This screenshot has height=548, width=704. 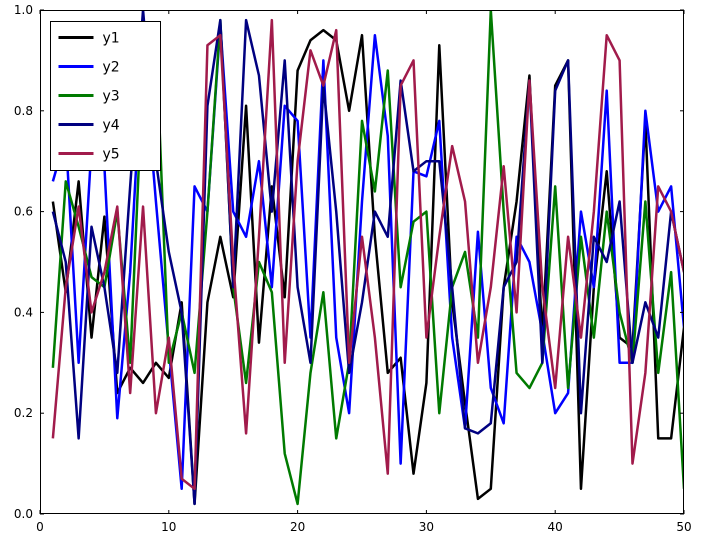 What do you see at coordinates (23, 111) in the screenshot?
I see `y-tick-label: 0.8` at bounding box center [23, 111].